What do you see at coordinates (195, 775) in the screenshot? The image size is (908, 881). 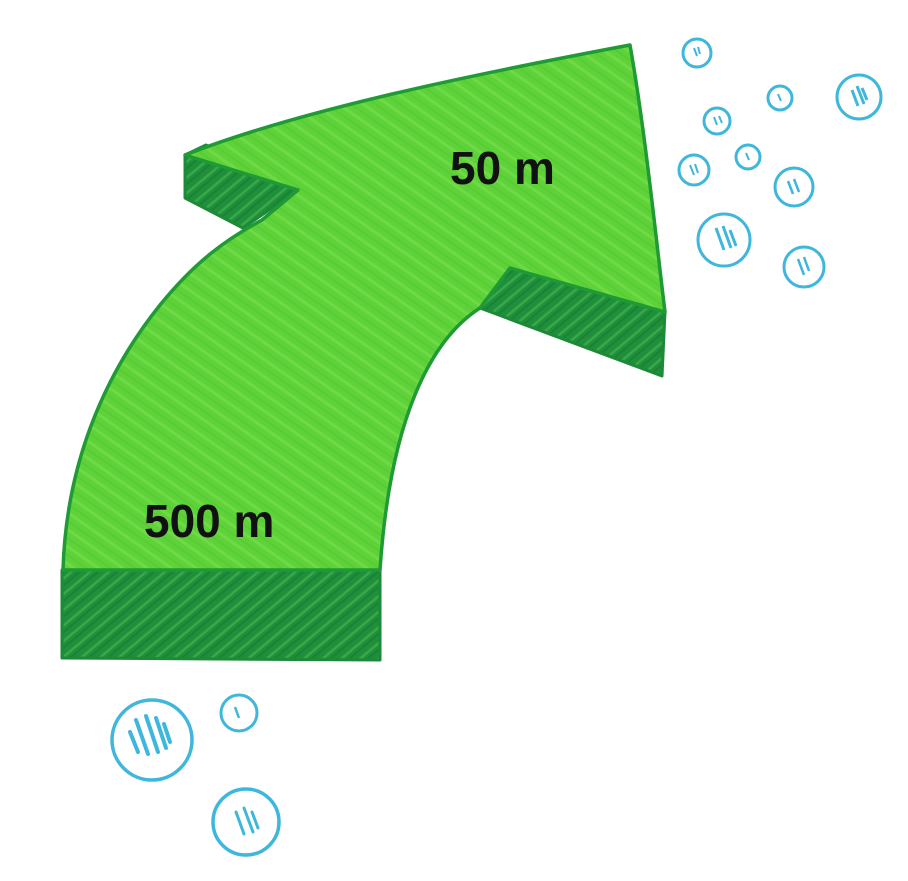 I see `bubble-group-bottom-left` at bounding box center [195, 775].